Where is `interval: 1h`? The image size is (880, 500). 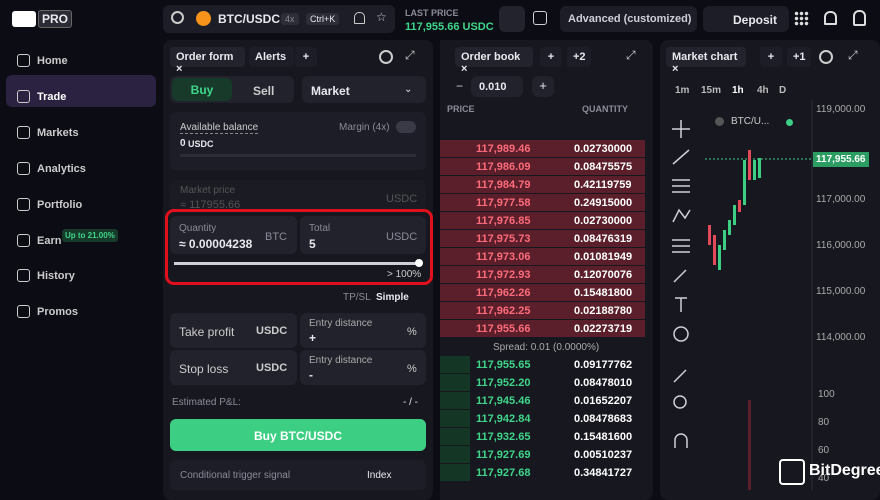 interval: 1h is located at coordinates (738, 90).